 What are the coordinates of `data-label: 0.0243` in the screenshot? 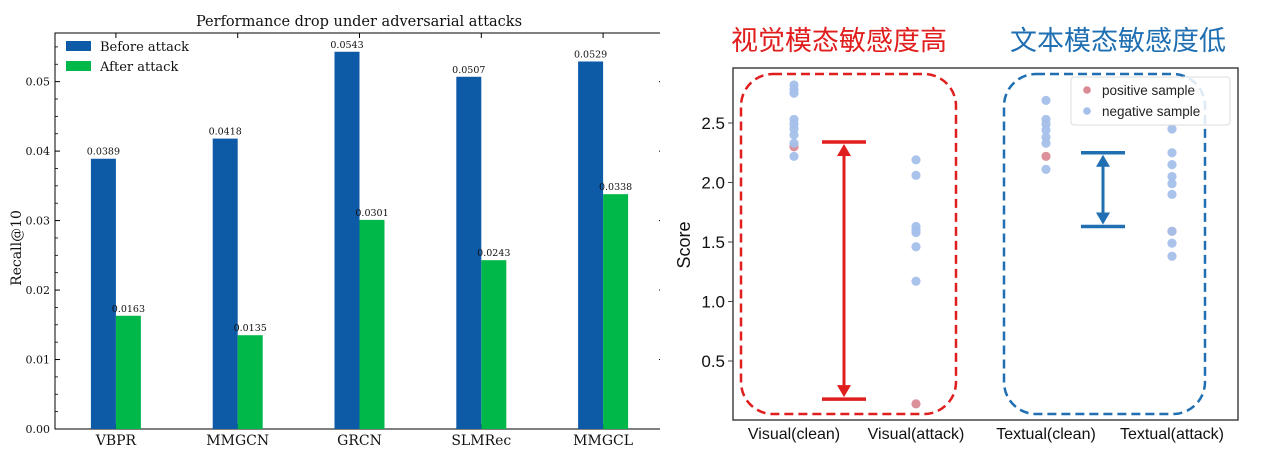 It's located at (493, 253).